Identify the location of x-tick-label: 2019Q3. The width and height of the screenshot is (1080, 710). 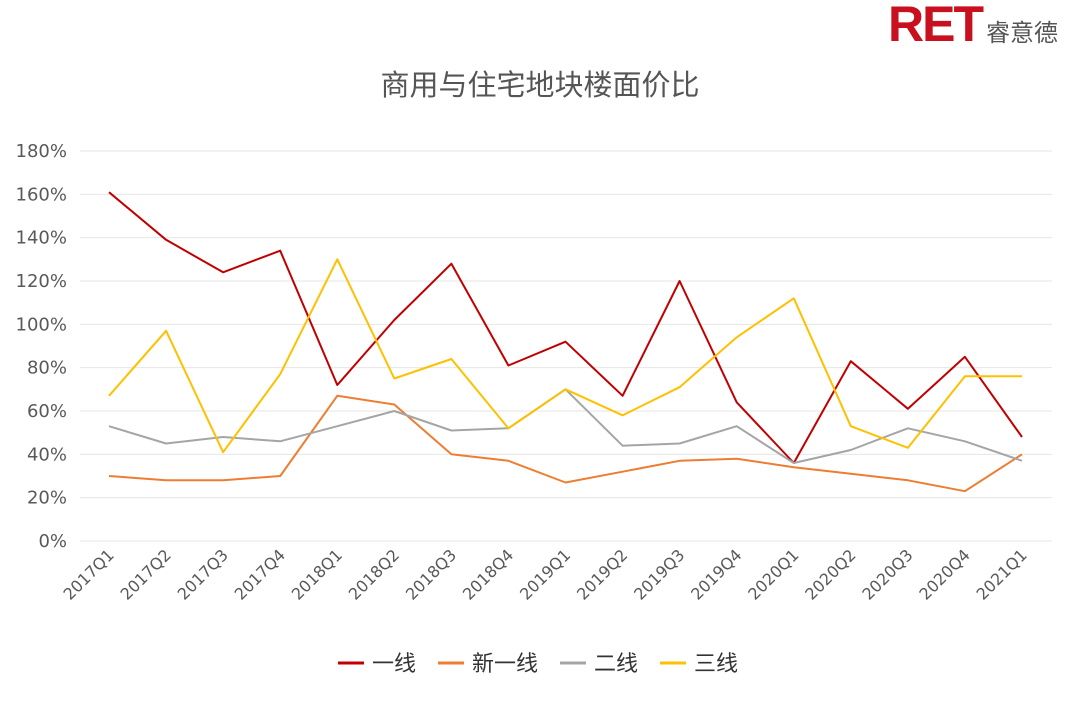
(659, 574).